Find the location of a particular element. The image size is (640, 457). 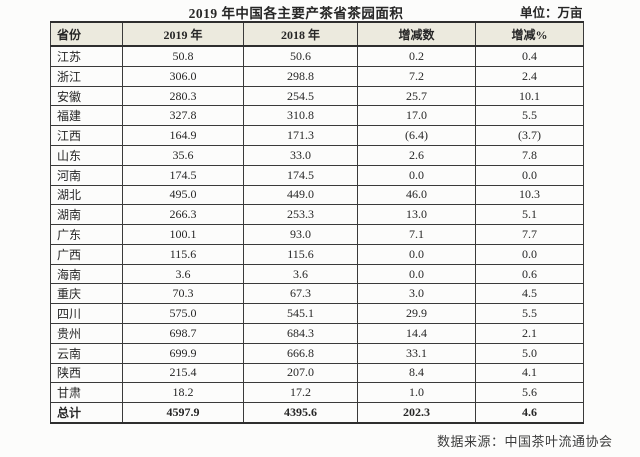

cell-change-pct: 0.4 is located at coordinates (529, 56).